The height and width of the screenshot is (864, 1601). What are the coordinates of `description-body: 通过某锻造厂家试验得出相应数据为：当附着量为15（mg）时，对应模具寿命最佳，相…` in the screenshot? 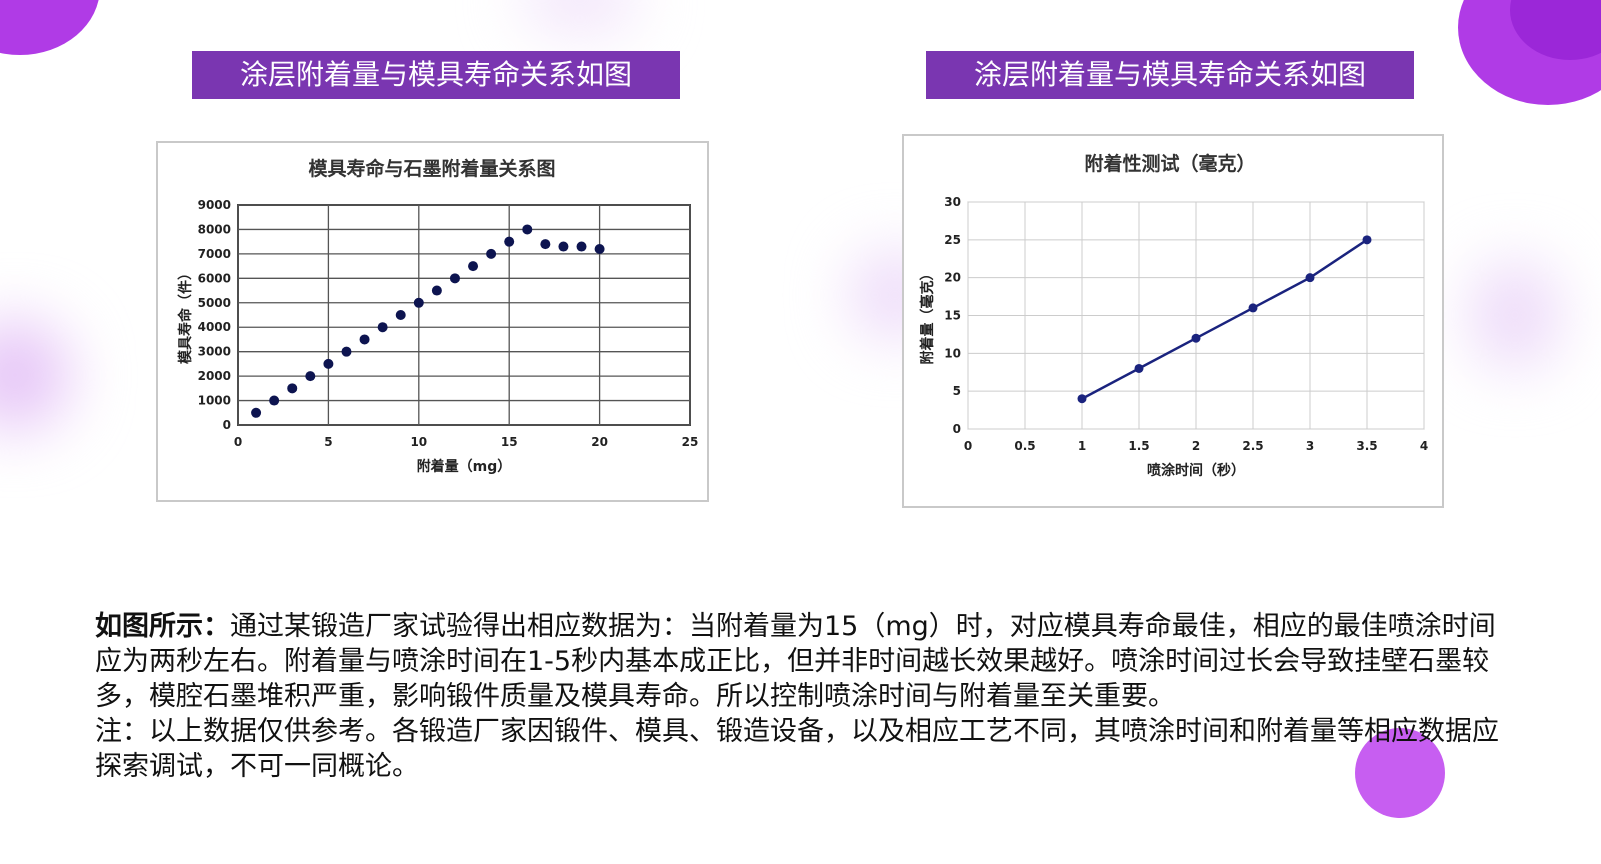 It's located at (795, 661).